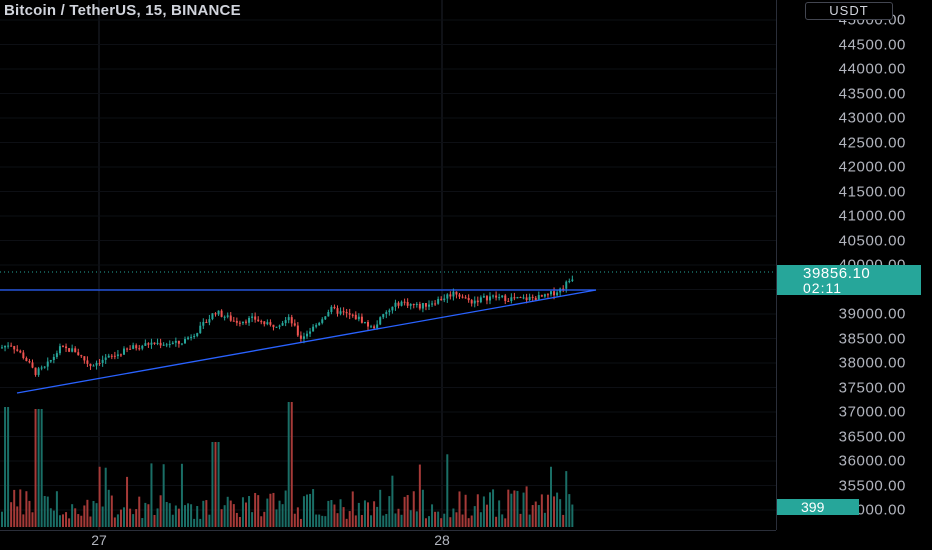 This screenshot has height=550, width=932. Describe the element at coordinates (872, 314) in the screenshot. I see `price-tick: 39000.00` at that location.